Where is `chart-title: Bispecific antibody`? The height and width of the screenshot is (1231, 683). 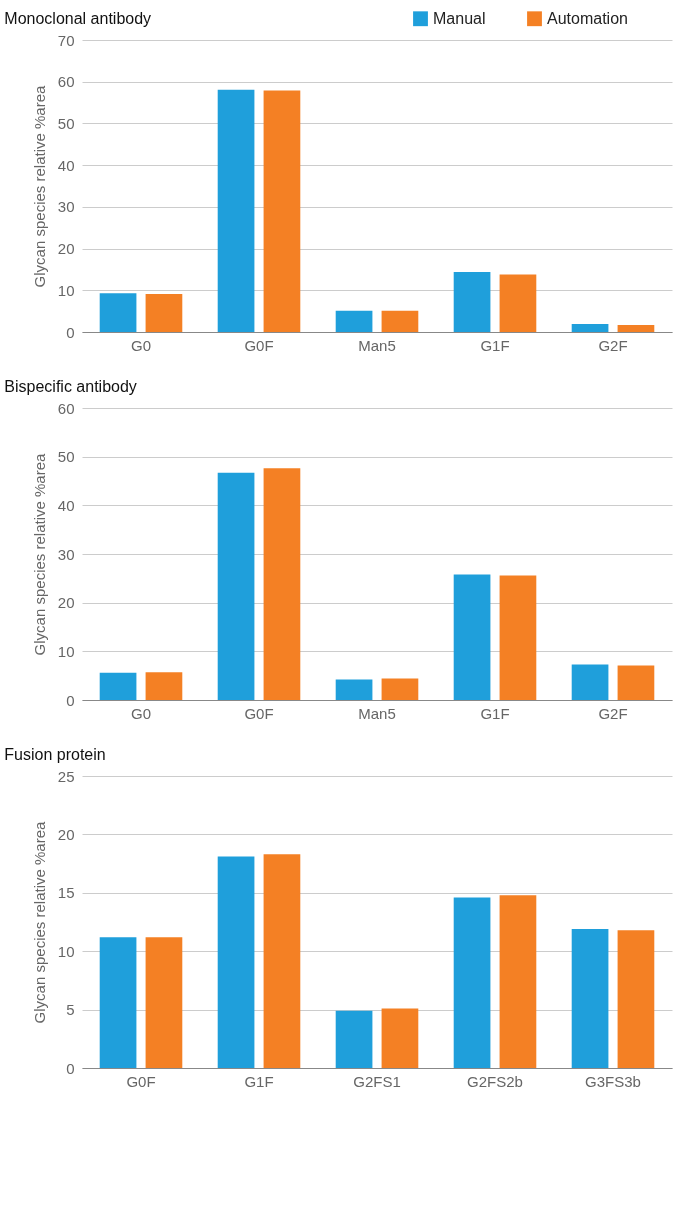
chart-title: Bispecific antibody is located at coordinates (70, 386).